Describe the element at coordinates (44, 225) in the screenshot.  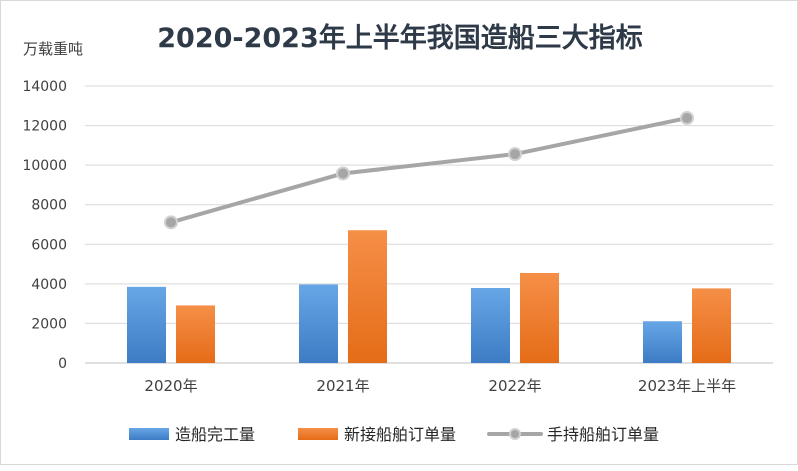
I see `y-tick-labels: 0 2000 4000 6000 8000 10000 12000 14000` at that location.